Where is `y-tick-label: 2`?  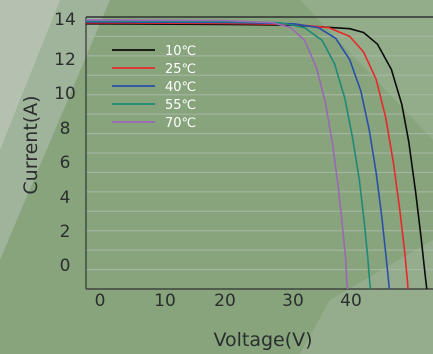
y-tick-label: 2 is located at coordinates (65, 232).